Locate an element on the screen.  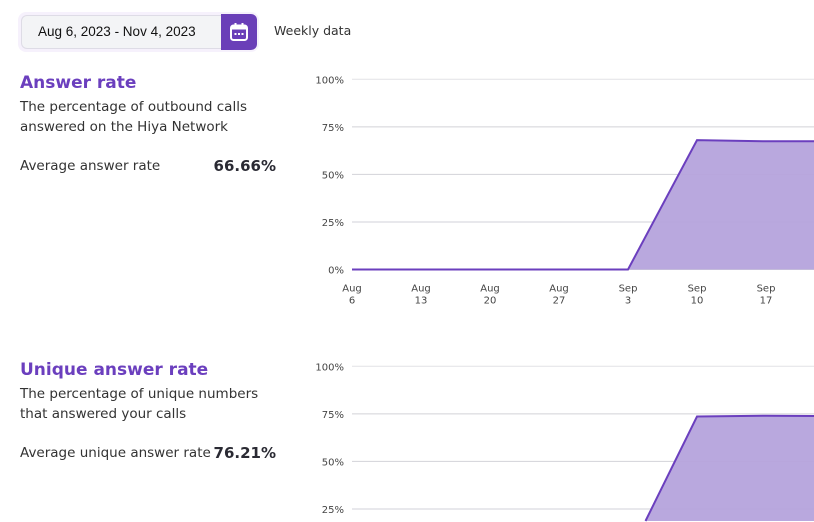
calendar-button is located at coordinates (239, 32).